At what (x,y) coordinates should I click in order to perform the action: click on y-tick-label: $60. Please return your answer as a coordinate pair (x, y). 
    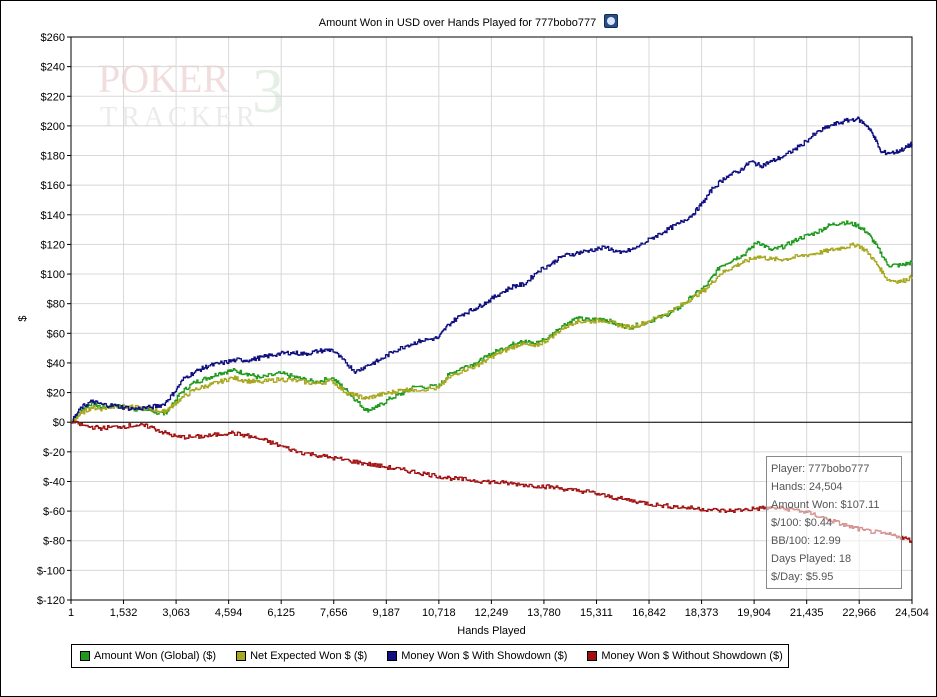
    Looking at the image, I should click on (56, 334).